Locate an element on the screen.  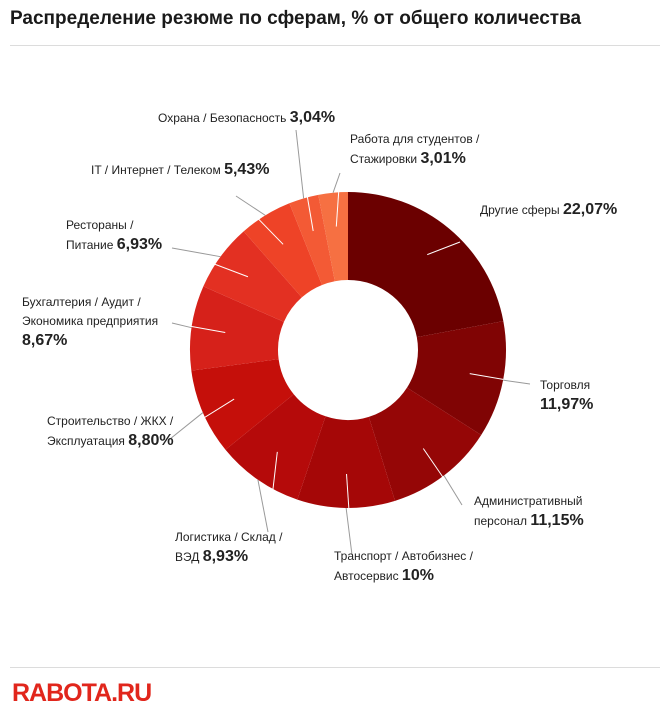
label-percent: 6,93% is located at coordinates (139, 244).